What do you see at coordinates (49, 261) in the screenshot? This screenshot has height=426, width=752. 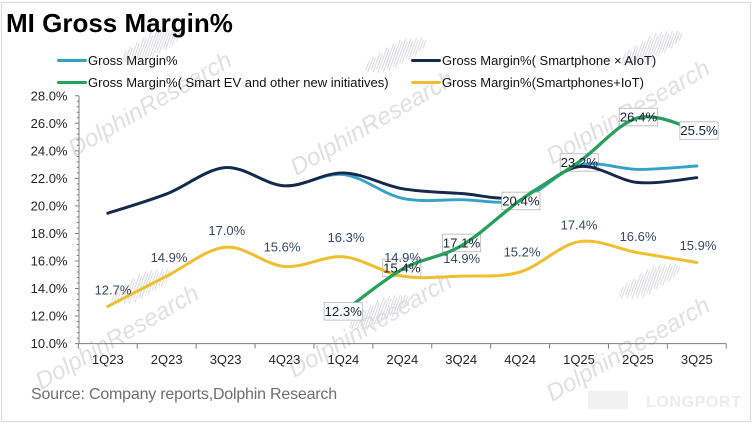 I see `svg-text: 16.0%` at bounding box center [49, 261].